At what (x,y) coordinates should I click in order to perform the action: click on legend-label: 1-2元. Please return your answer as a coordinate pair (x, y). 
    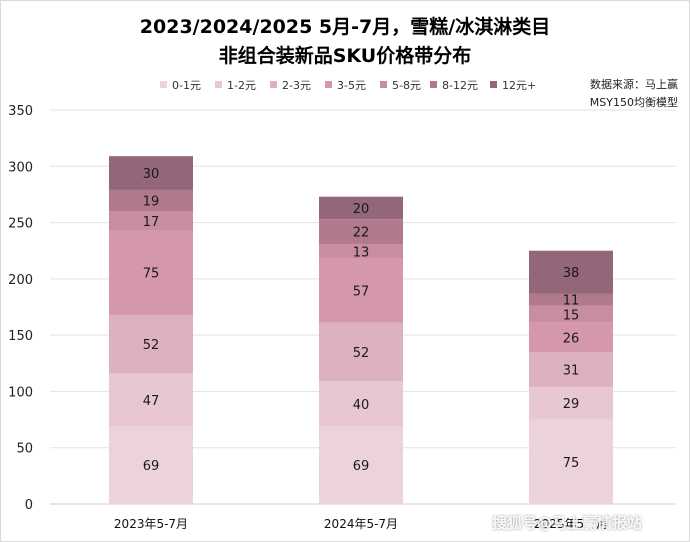
    Looking at the image, I should click on (241, 85).